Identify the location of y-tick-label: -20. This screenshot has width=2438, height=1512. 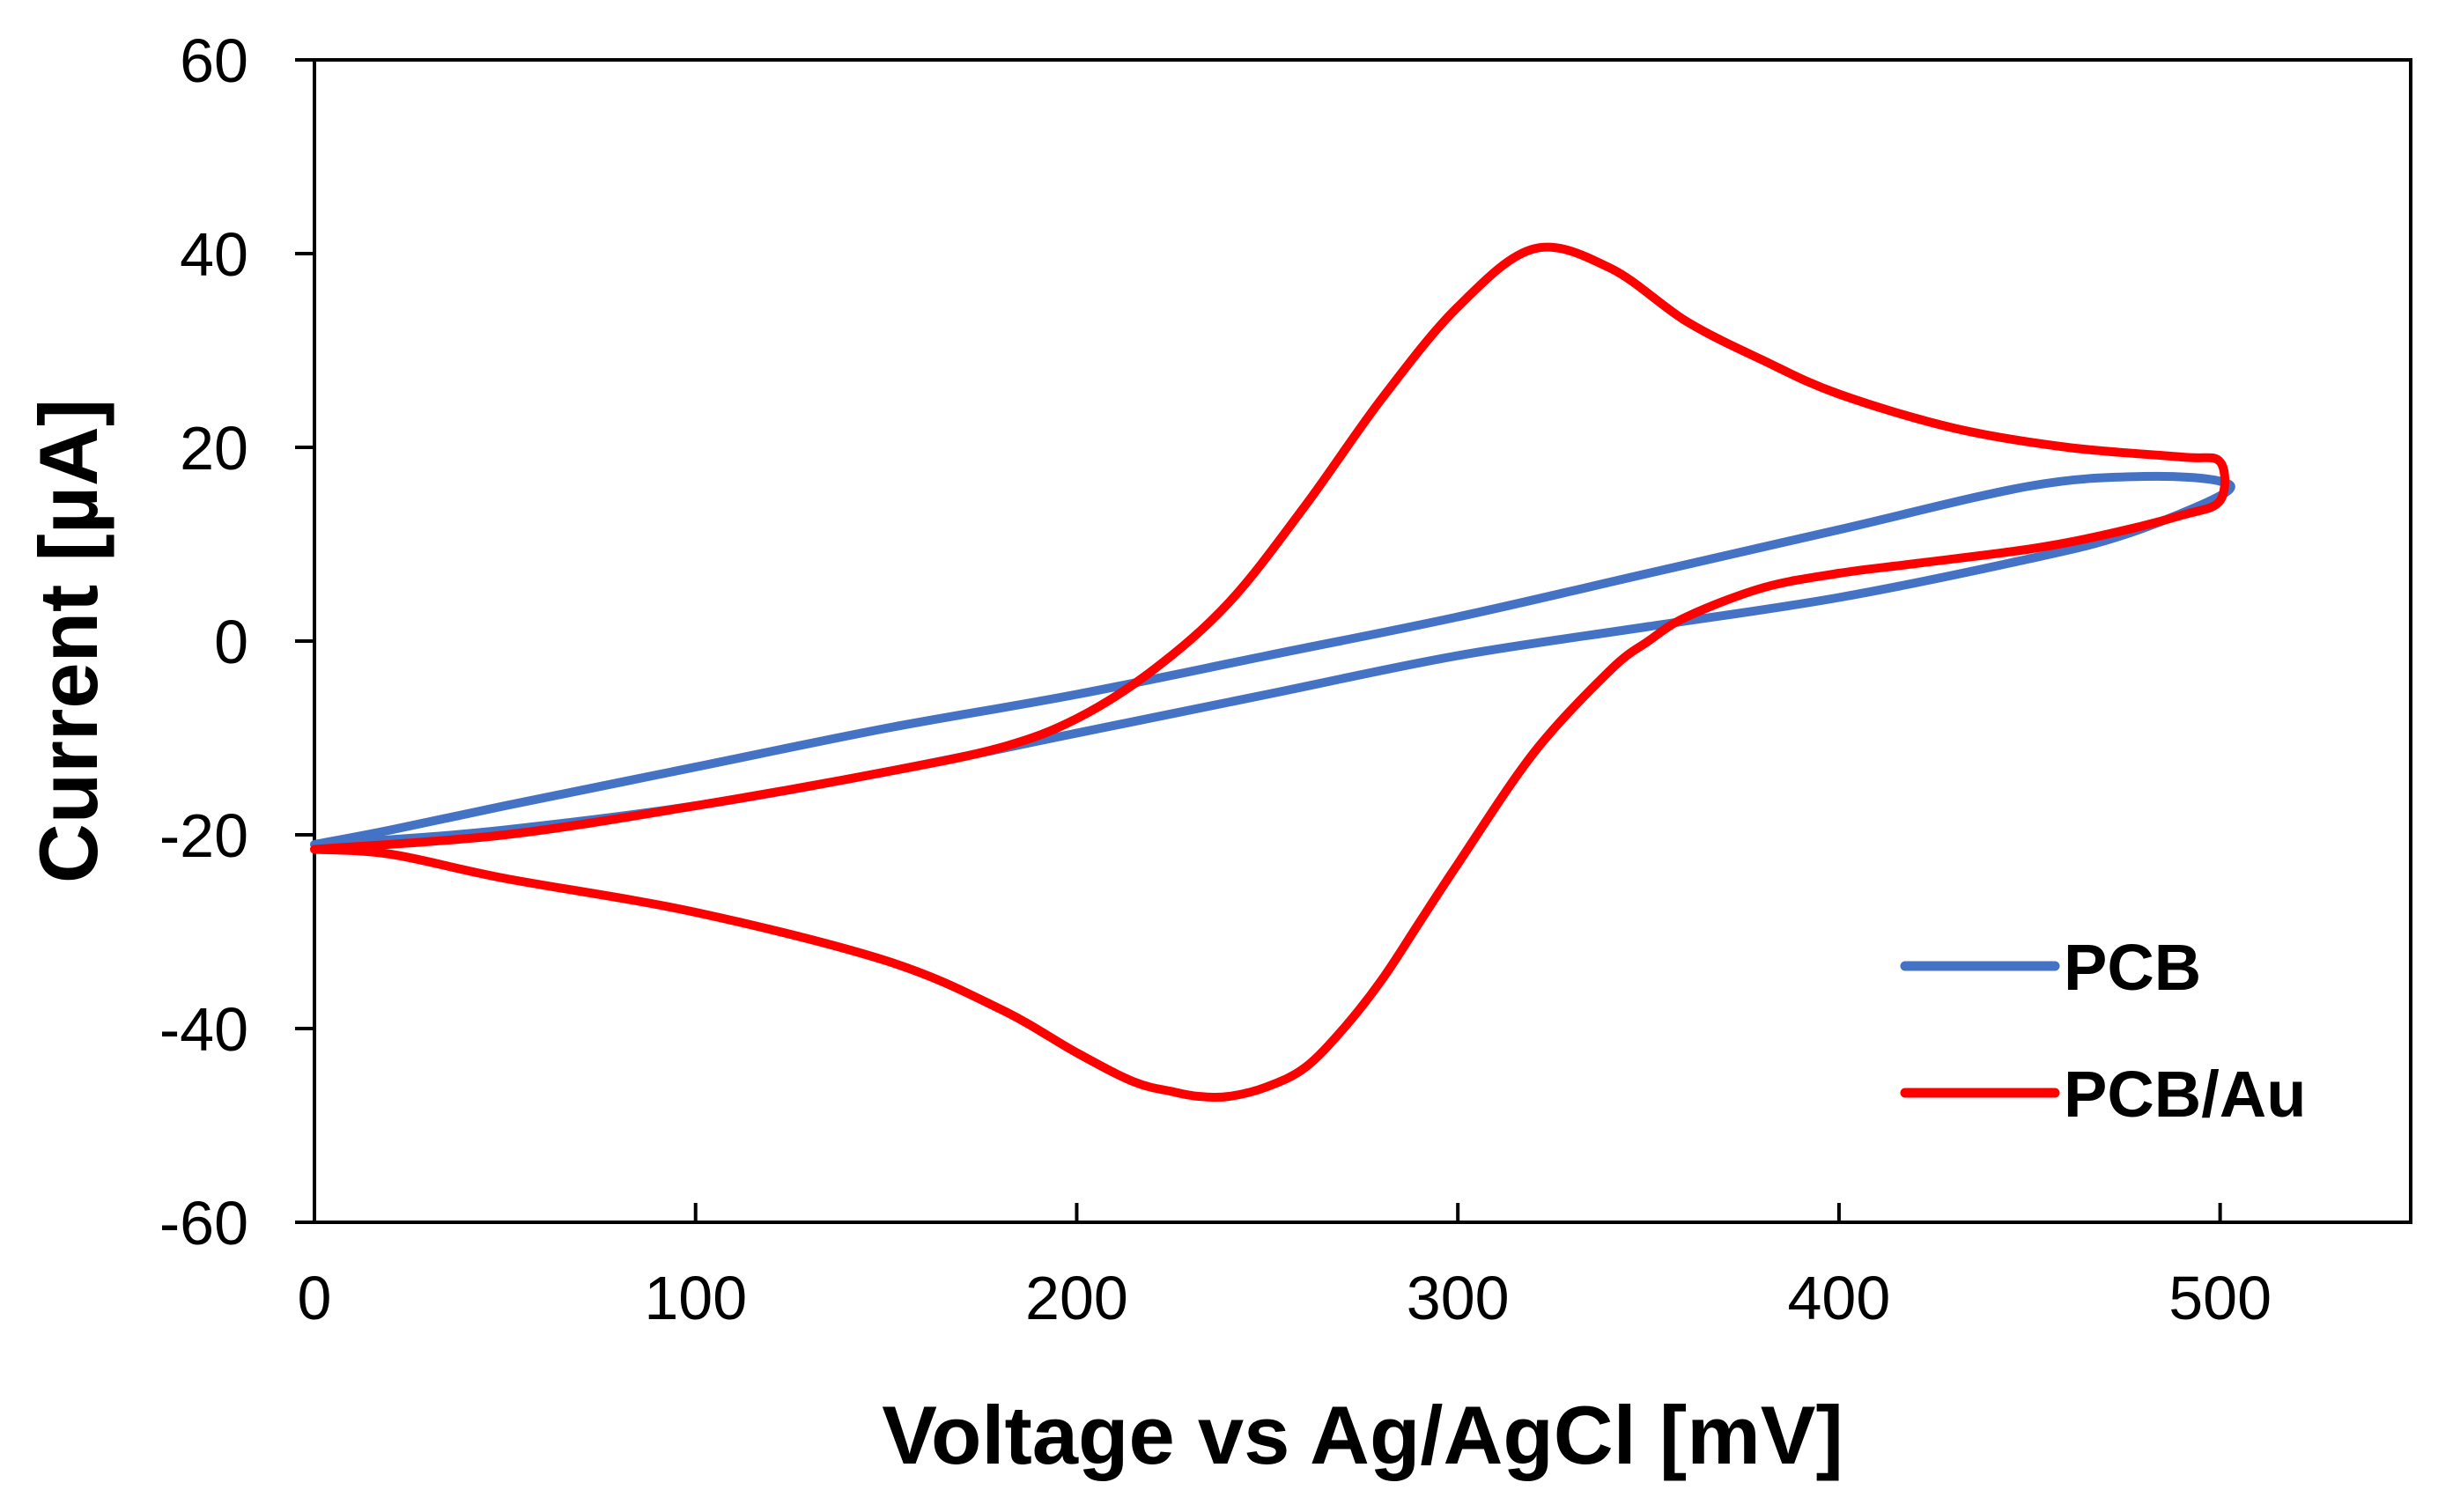
(204, 835).